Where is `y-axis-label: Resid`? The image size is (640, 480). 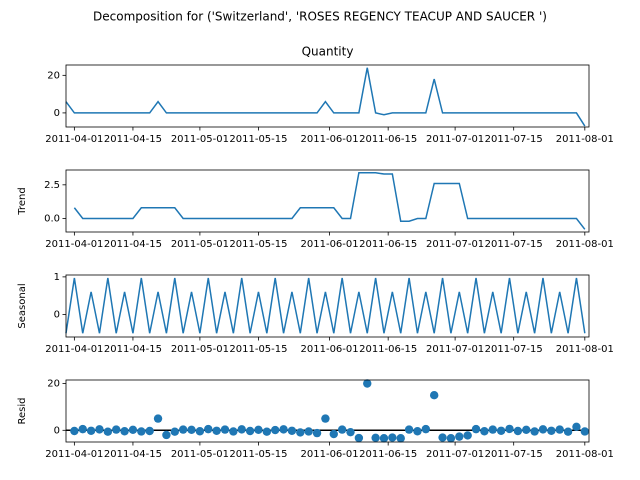 y-axis-label: Resid is located at coordinates (22, 411).